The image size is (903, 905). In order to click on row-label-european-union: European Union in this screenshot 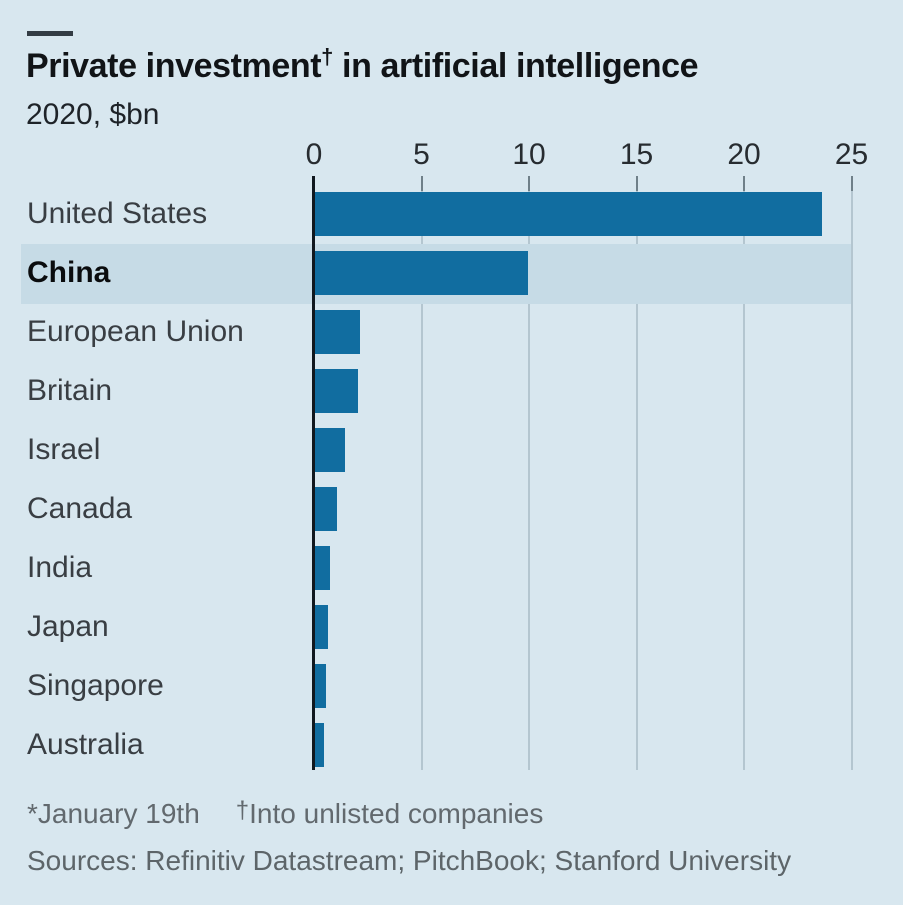, I will do `click(135, 331)`.